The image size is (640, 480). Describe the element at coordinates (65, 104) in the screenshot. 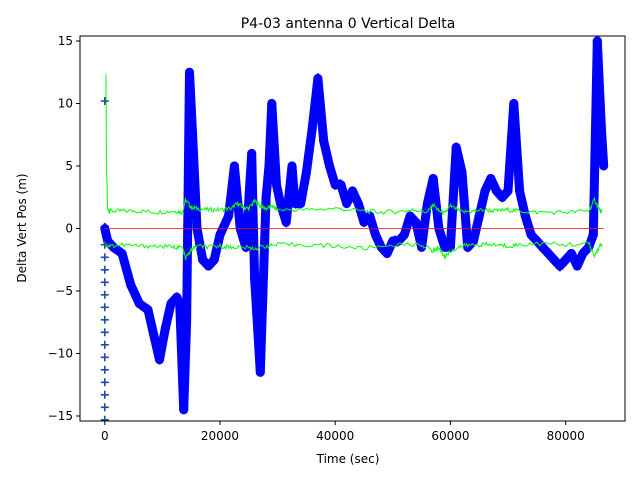

I see `y-tick-label: 10` at that location.